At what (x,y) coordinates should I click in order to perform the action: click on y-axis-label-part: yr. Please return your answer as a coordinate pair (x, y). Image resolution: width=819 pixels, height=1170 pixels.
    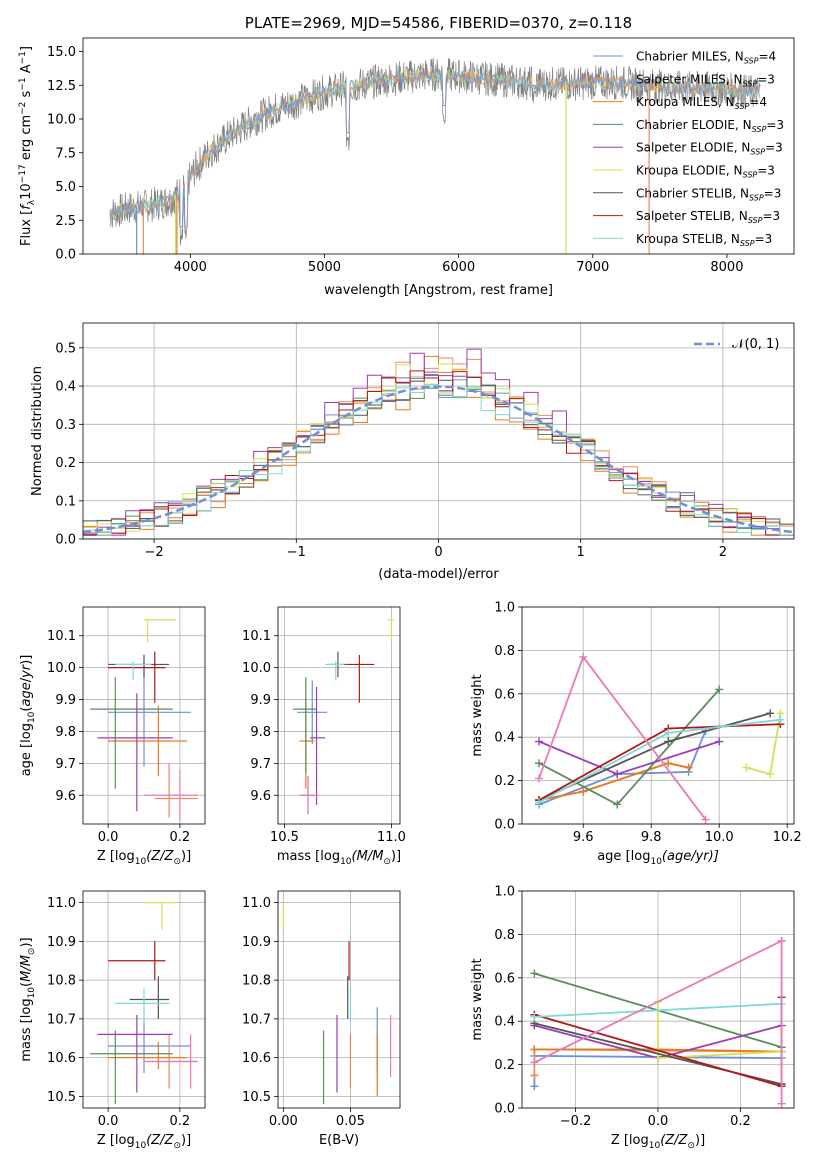
    Looking at the image, I should click on (26, 671).